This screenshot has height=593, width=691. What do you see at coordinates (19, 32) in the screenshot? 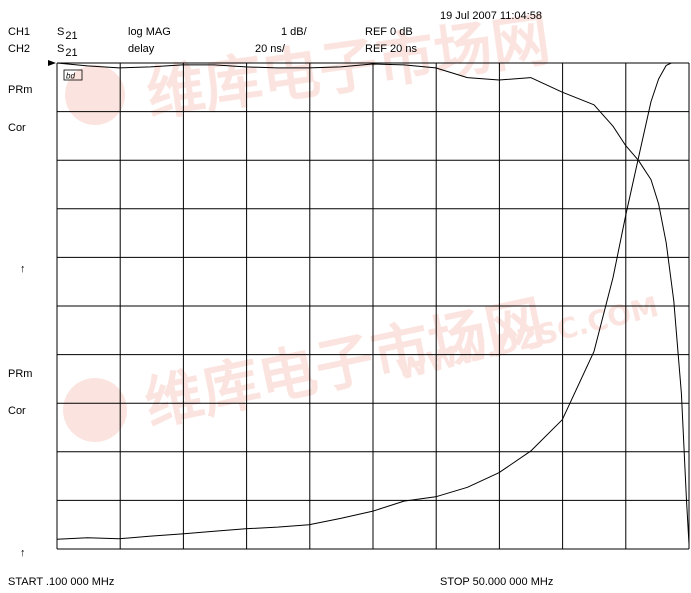
I see `ch1-id: CH1` at bounding box center [19, 32].